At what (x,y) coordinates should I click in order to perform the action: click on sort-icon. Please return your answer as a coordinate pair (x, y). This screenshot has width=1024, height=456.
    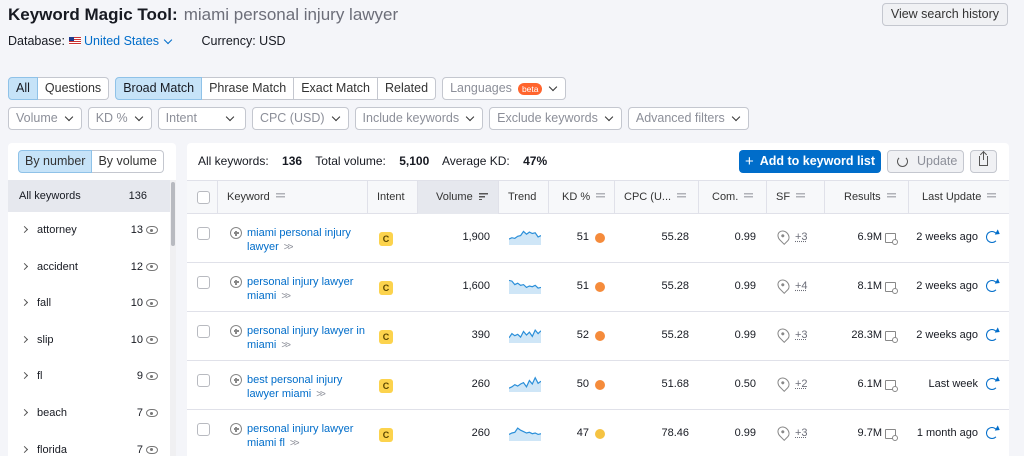
    Looking at the image, I should click on (749, 196).